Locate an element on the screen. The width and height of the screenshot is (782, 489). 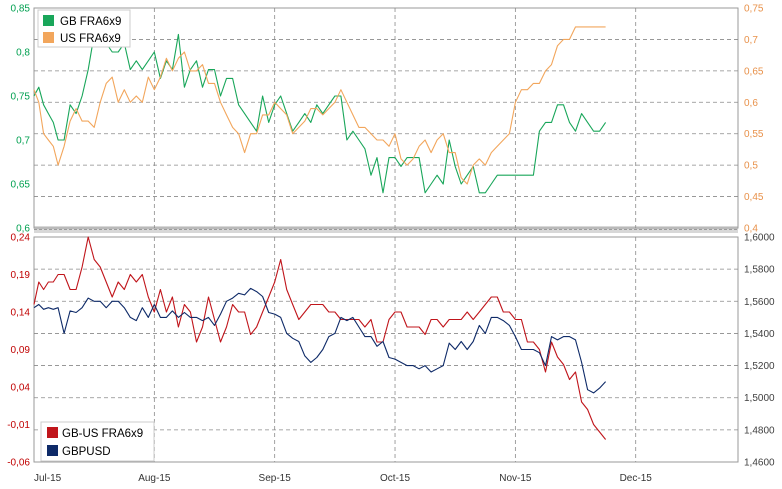
x-axis-tick-label: Jul-15 is located at coordinates (48, 478).